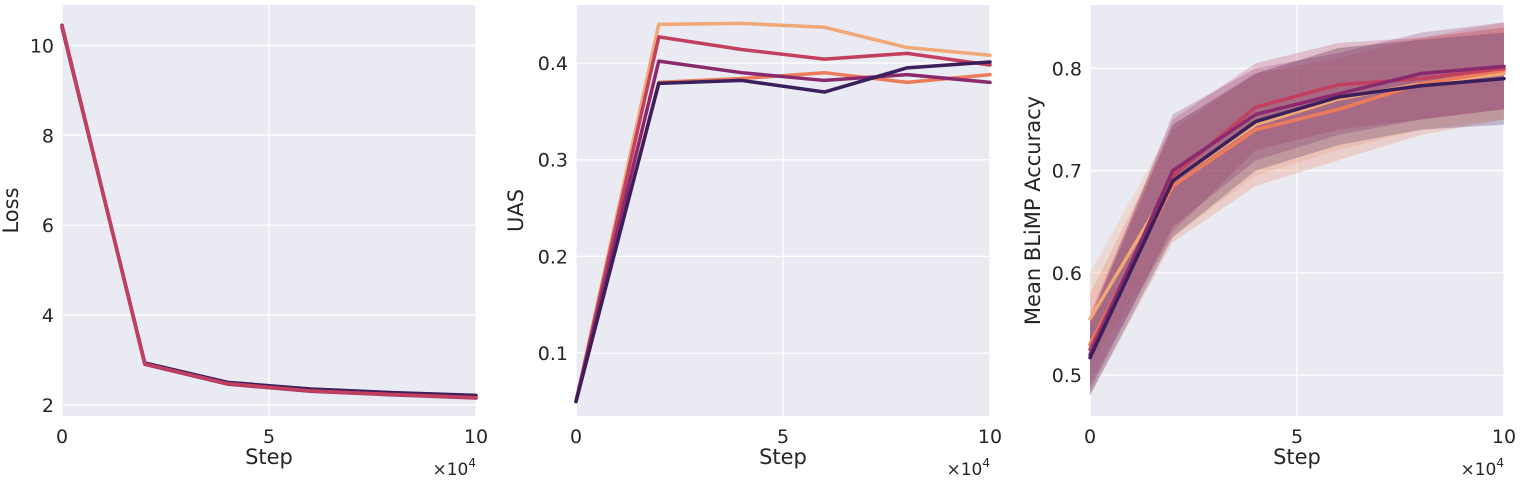 This screenshot has width=1523, height=484. What do you see at coordinates (1067, 274) in the screenshot?
I see `y-tick-label: 0.6` at bounding box center [1067, 274].